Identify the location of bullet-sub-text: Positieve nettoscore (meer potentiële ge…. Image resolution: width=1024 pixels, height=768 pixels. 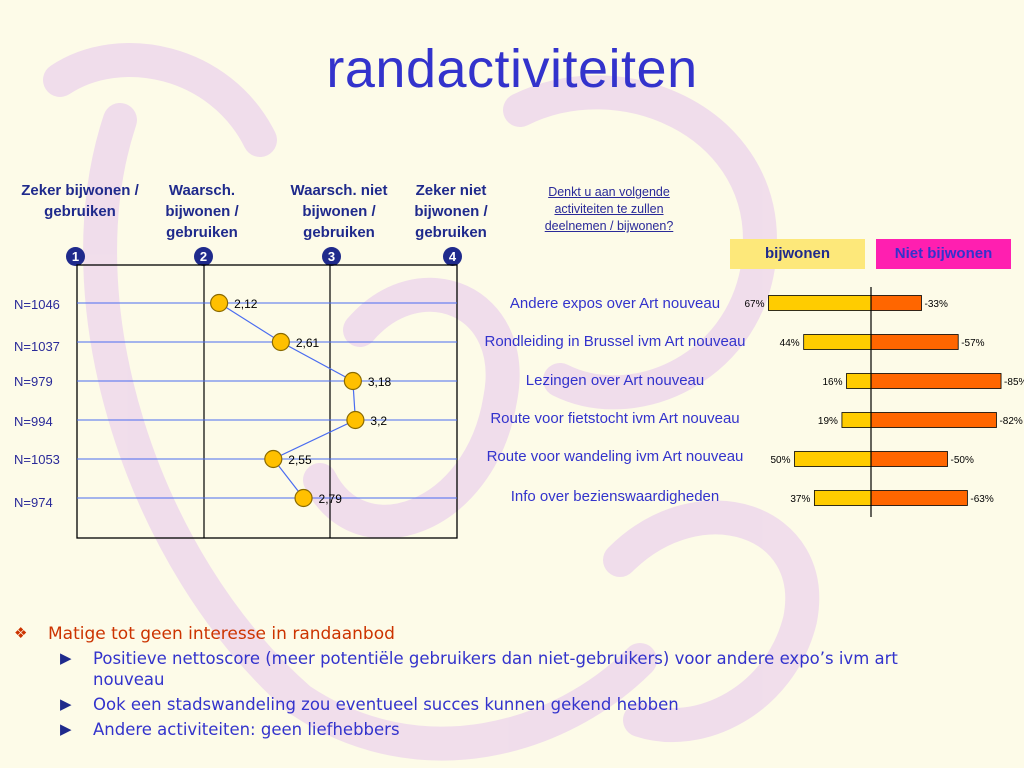
(495, 669).